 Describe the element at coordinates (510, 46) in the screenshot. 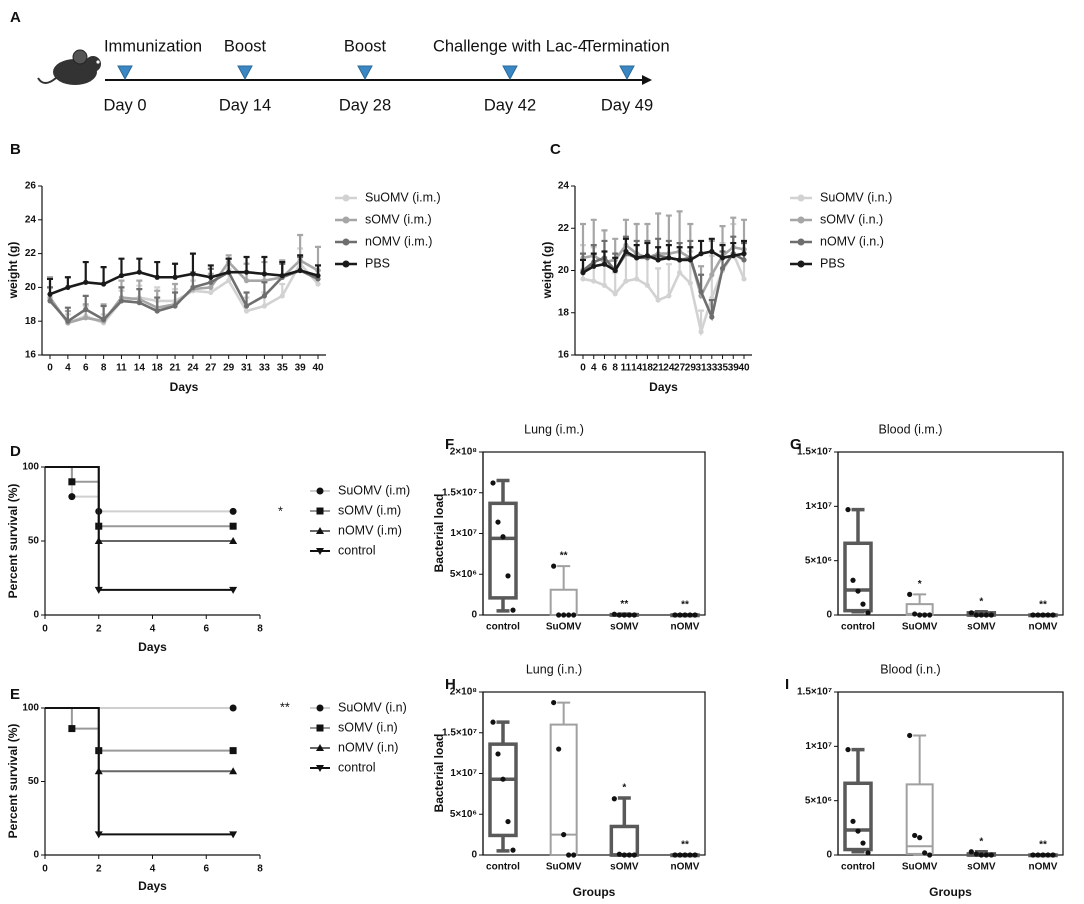

I see `event-label: Challenge with Lac-4` at that location.